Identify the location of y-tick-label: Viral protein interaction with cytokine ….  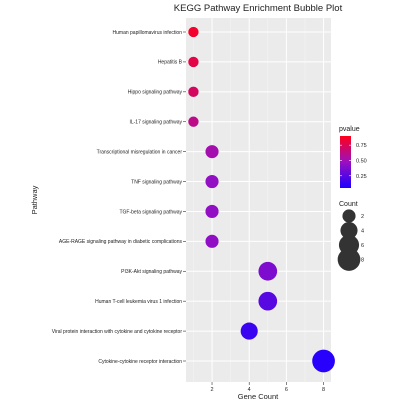
(117, 332).